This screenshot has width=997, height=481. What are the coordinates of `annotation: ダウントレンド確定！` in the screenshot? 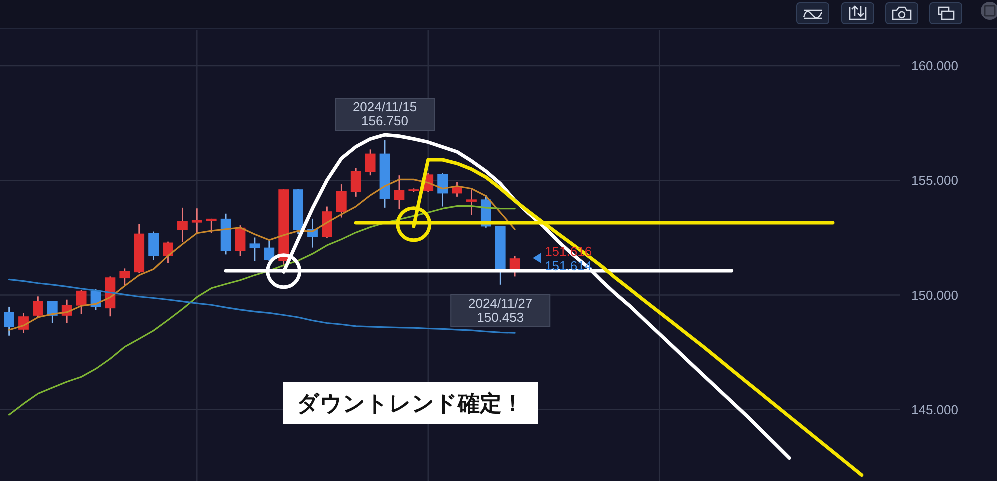 It's located at (410, 403).